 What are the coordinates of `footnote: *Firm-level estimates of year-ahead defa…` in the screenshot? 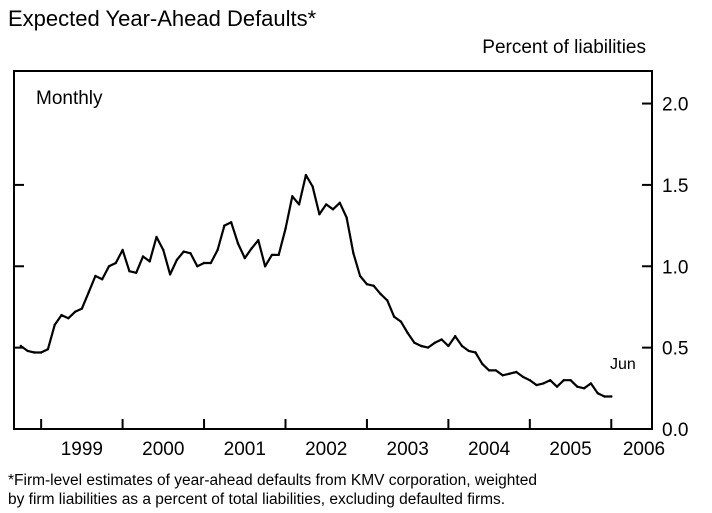 It's located at (358, 490).